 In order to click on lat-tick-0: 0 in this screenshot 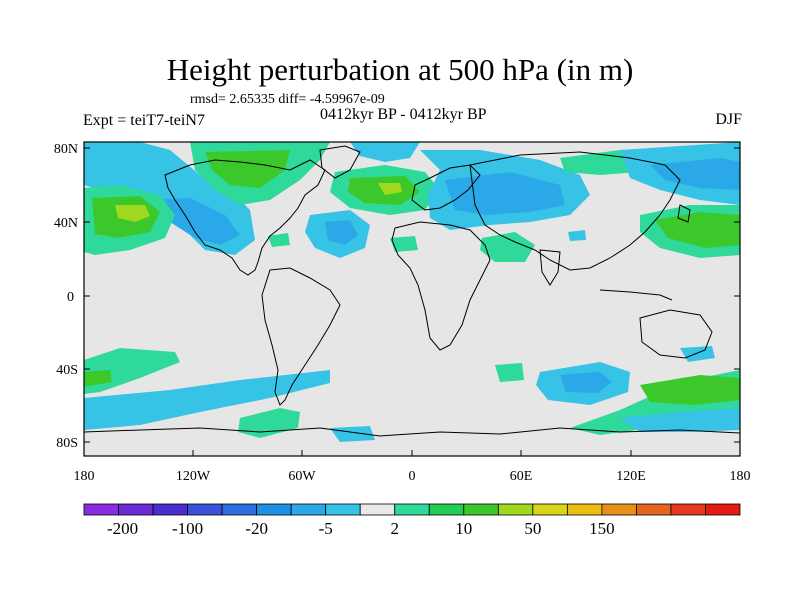, I will do `click(70, 297)`.